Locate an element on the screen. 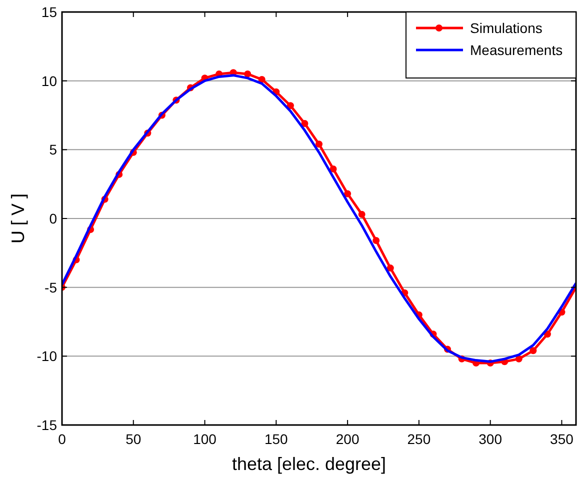 Image resolution: width=588 pixels, height=478 pixels. legend-label: Simulations is located at coordinates (506, 28).